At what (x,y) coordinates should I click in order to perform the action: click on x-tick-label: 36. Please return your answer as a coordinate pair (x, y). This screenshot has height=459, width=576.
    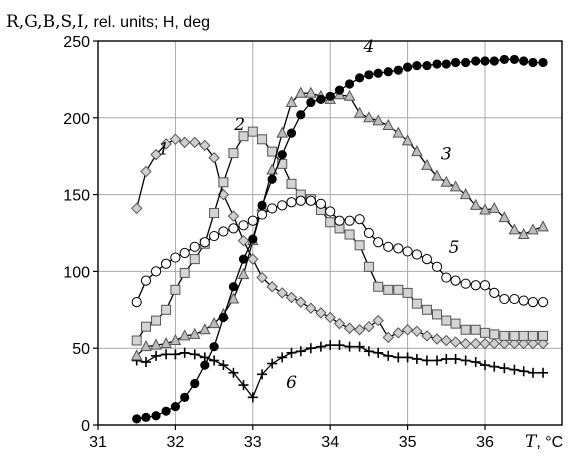
    Looking at the image, I should click on (485, 442).